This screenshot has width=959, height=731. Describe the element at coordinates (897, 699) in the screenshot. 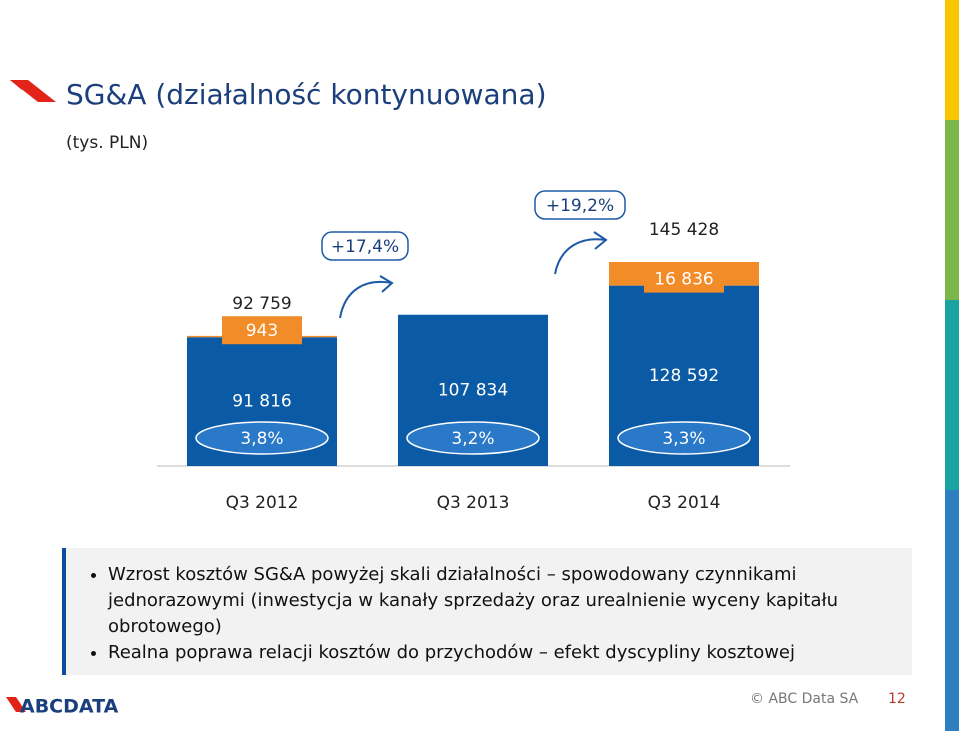

I see `page-number: 12` at that location.